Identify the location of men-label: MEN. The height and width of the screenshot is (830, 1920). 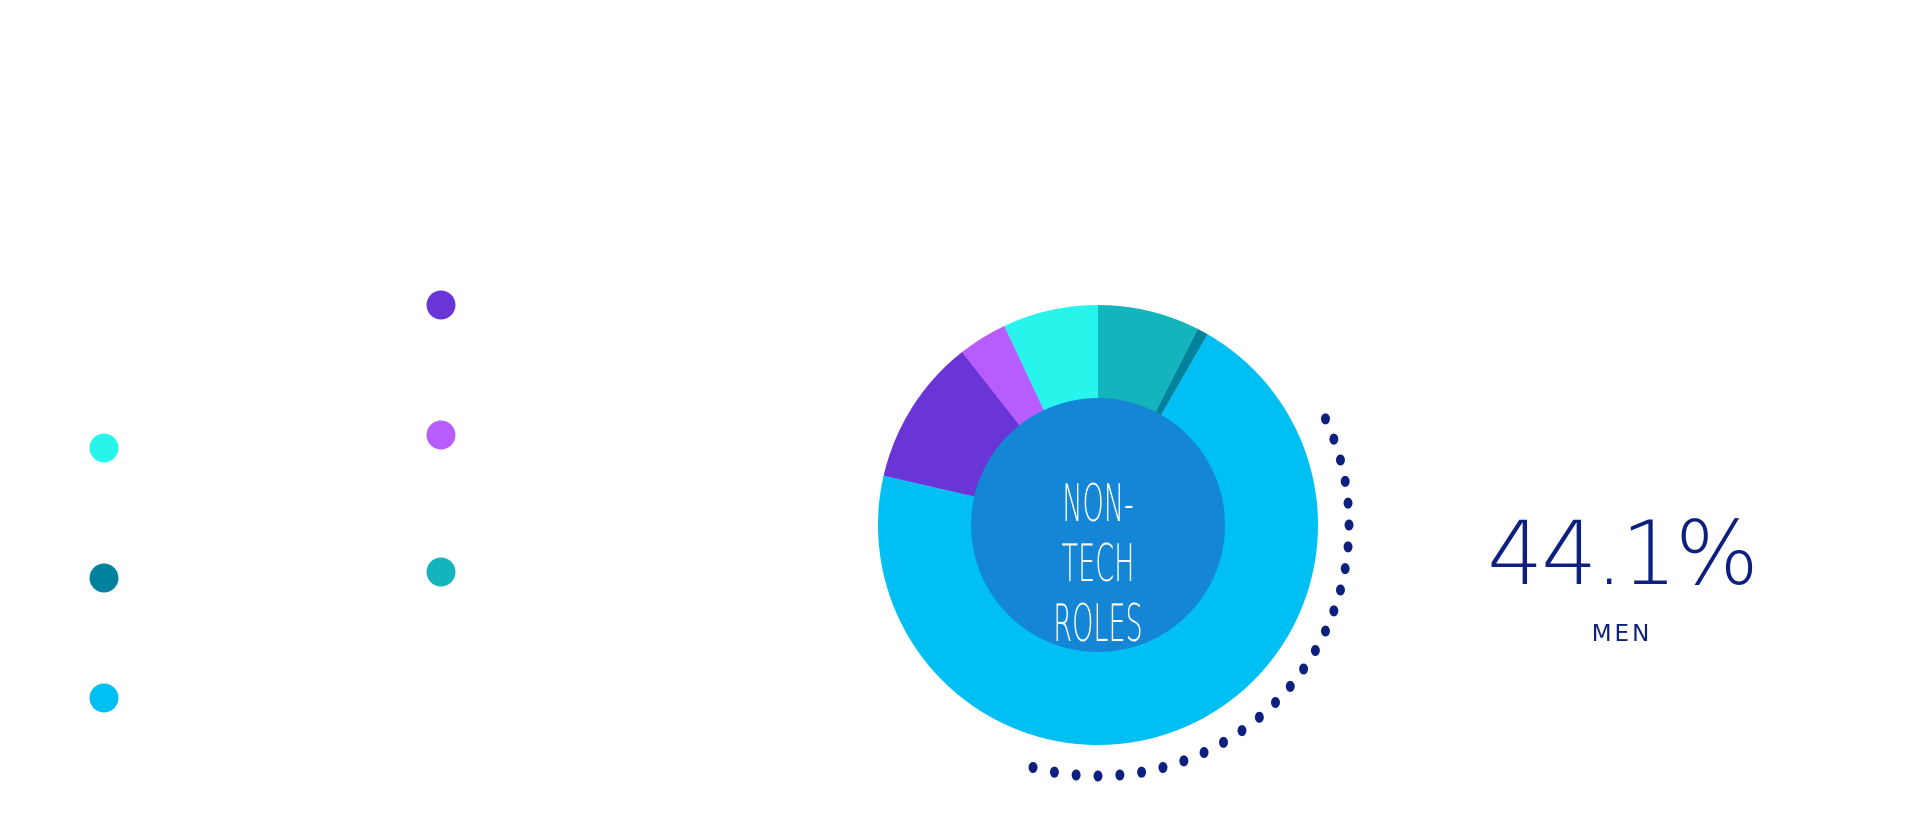
(1622, 634).